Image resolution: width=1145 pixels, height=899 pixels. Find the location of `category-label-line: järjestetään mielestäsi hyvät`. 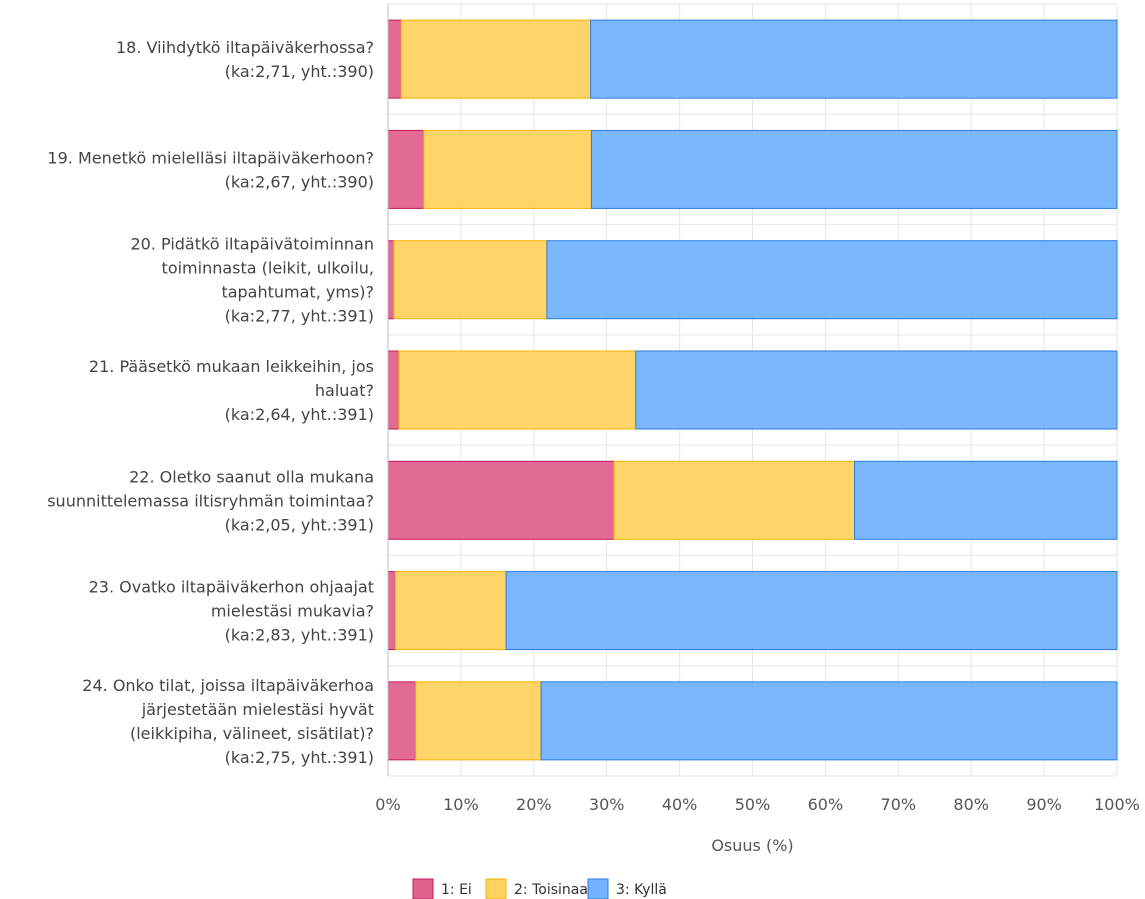

category-label-line: järjestetään mielestäsi hyvät is located at coordinates (257, 709).